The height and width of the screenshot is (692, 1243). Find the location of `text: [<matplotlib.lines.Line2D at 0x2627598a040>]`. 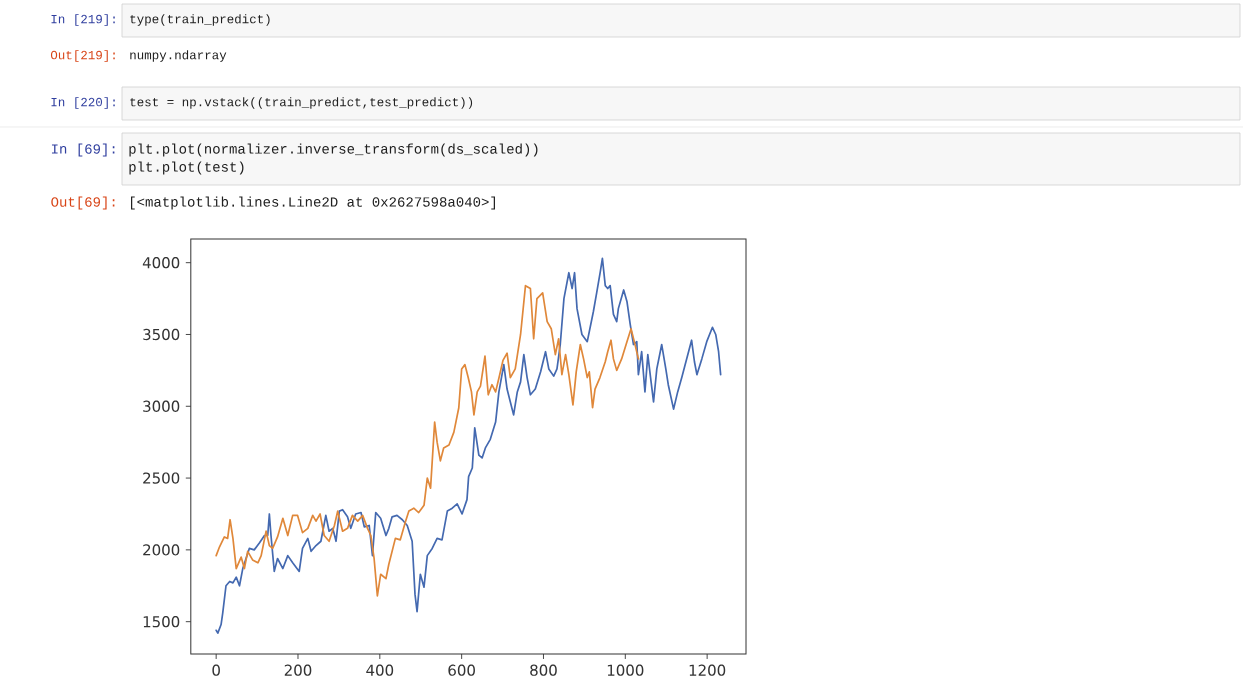

text: [<matplotlib.lines.Line2D at 0x2627598a040>] is located at coordinates (313, 203).